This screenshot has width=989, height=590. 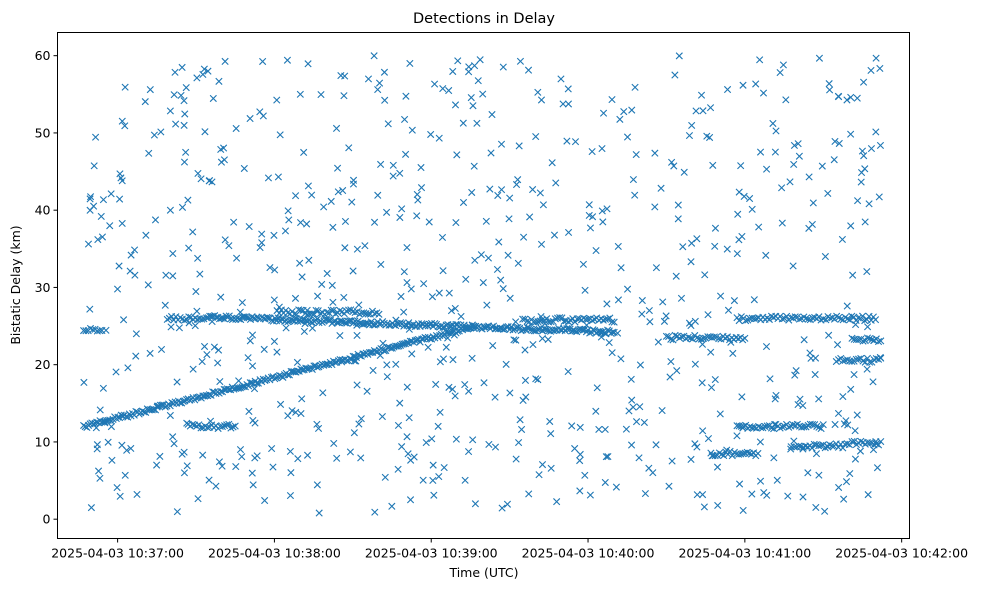 I want to click on x-tick-label: 2025-04-03 10:40:00, so click(x=588, y=553).